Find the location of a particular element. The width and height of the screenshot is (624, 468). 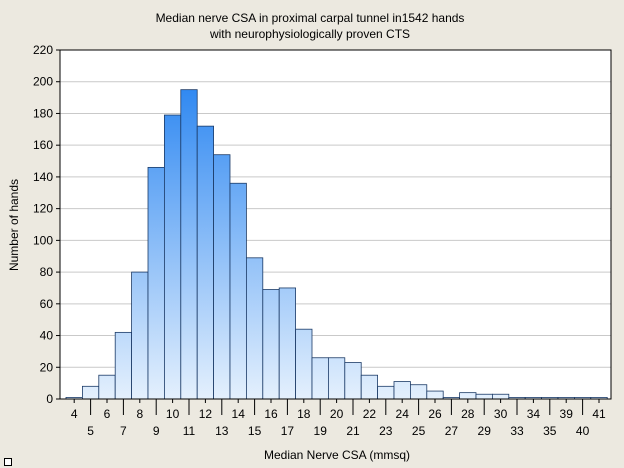

y-tick-label: 0 is located at coordinates (49, 399).